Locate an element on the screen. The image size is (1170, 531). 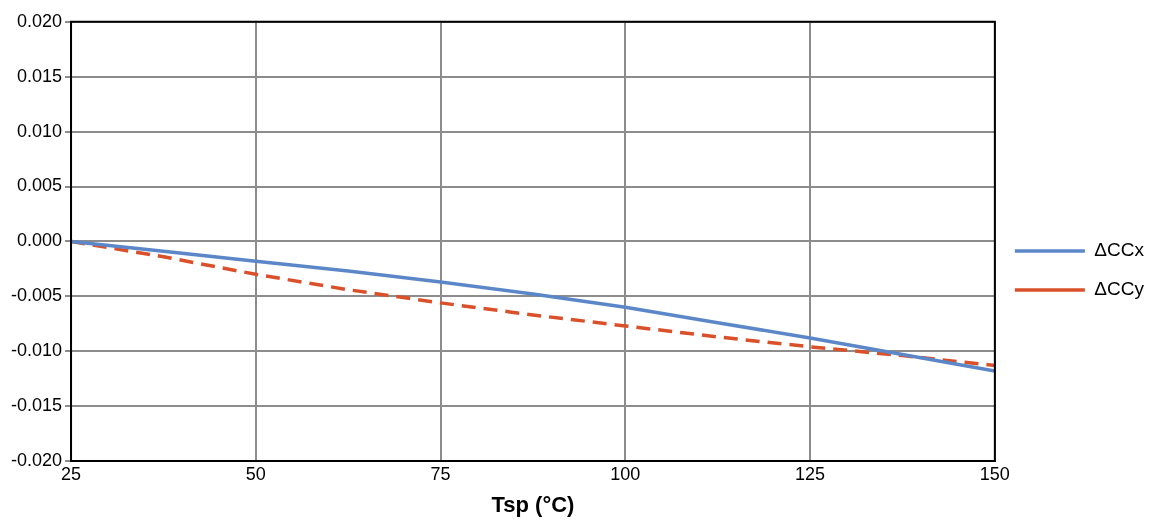
x-tick-label: 50 is located at coordinates (255, 473).